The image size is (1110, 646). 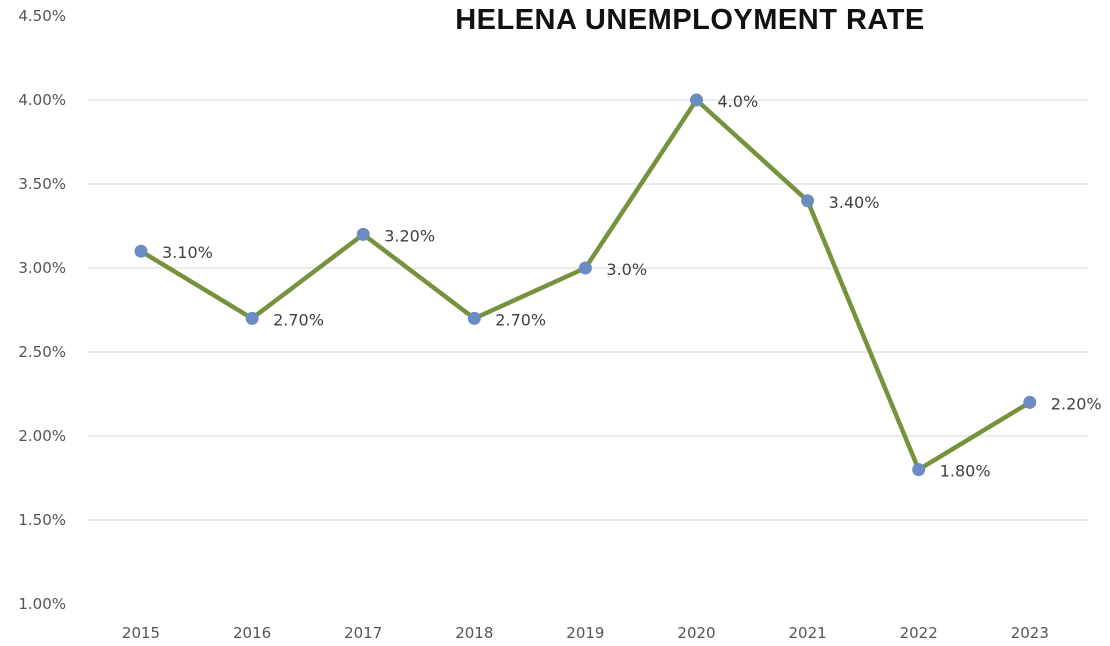 What do you see at coordinates (696, 633) in the screenshot?
I see `x-tick-label: 2020` at bounding box center [696, 633].